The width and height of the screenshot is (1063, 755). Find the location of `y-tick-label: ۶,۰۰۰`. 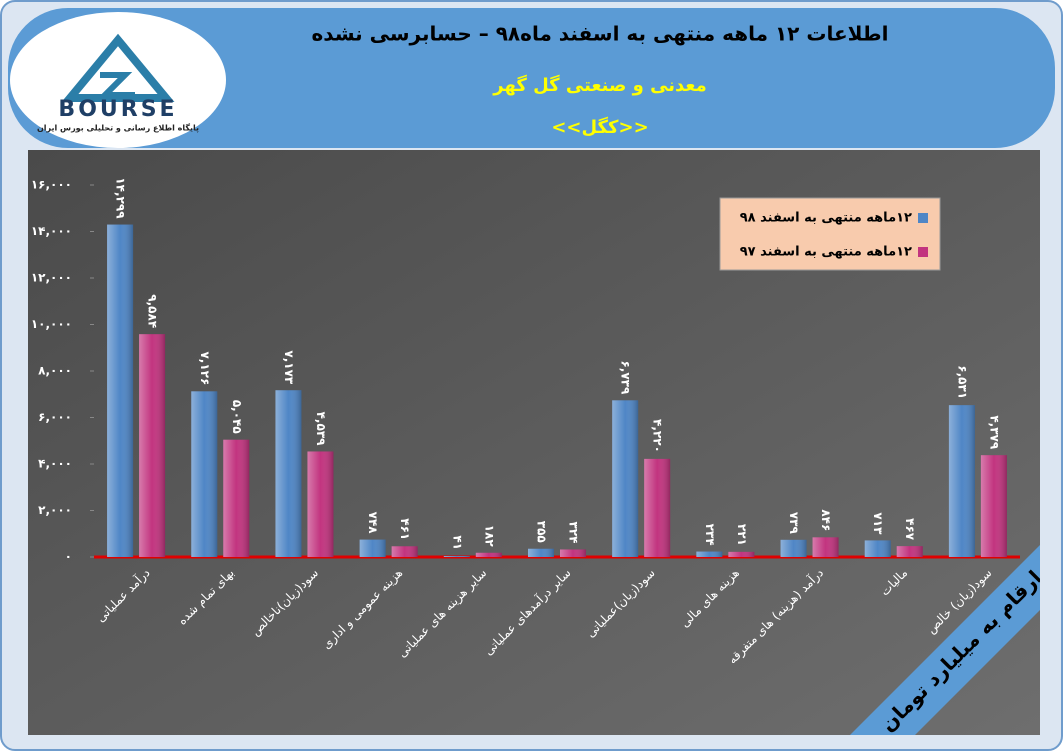

y-tick-label: ۶,۰۰۰ is located at coordinates (55, 417).